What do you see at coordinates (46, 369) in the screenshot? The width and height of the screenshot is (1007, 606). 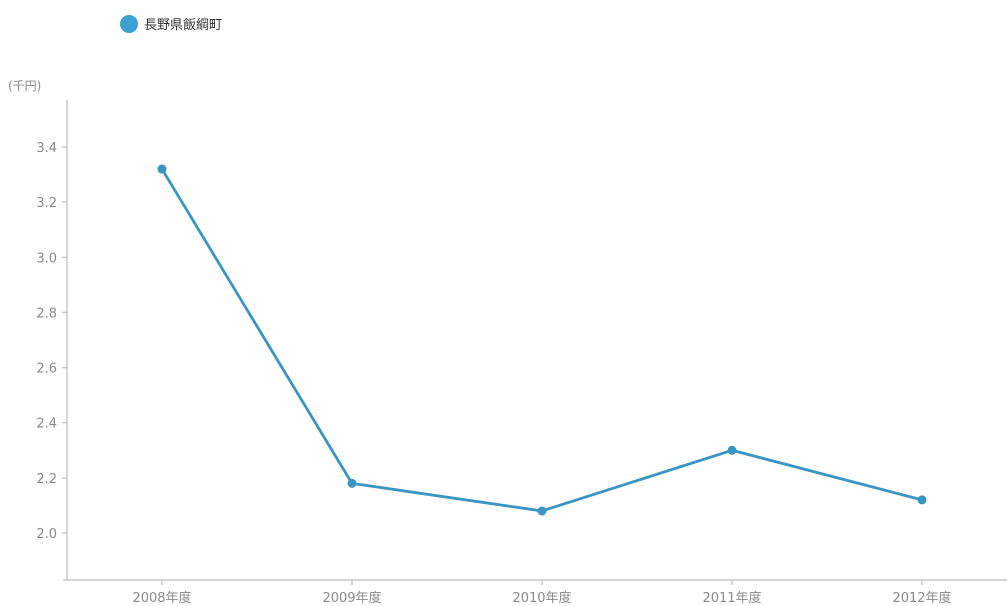 I see `y-tick-label: 2.6` at bounding box center [46, 369].